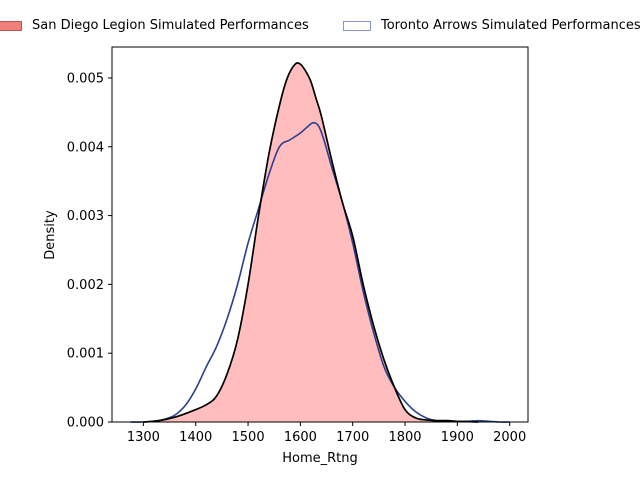 This screenshot has width=640, height=480. Describe the element at coordinates (85, 216) in the screenshot. I see `y-tick-label: 0.003` at that location.